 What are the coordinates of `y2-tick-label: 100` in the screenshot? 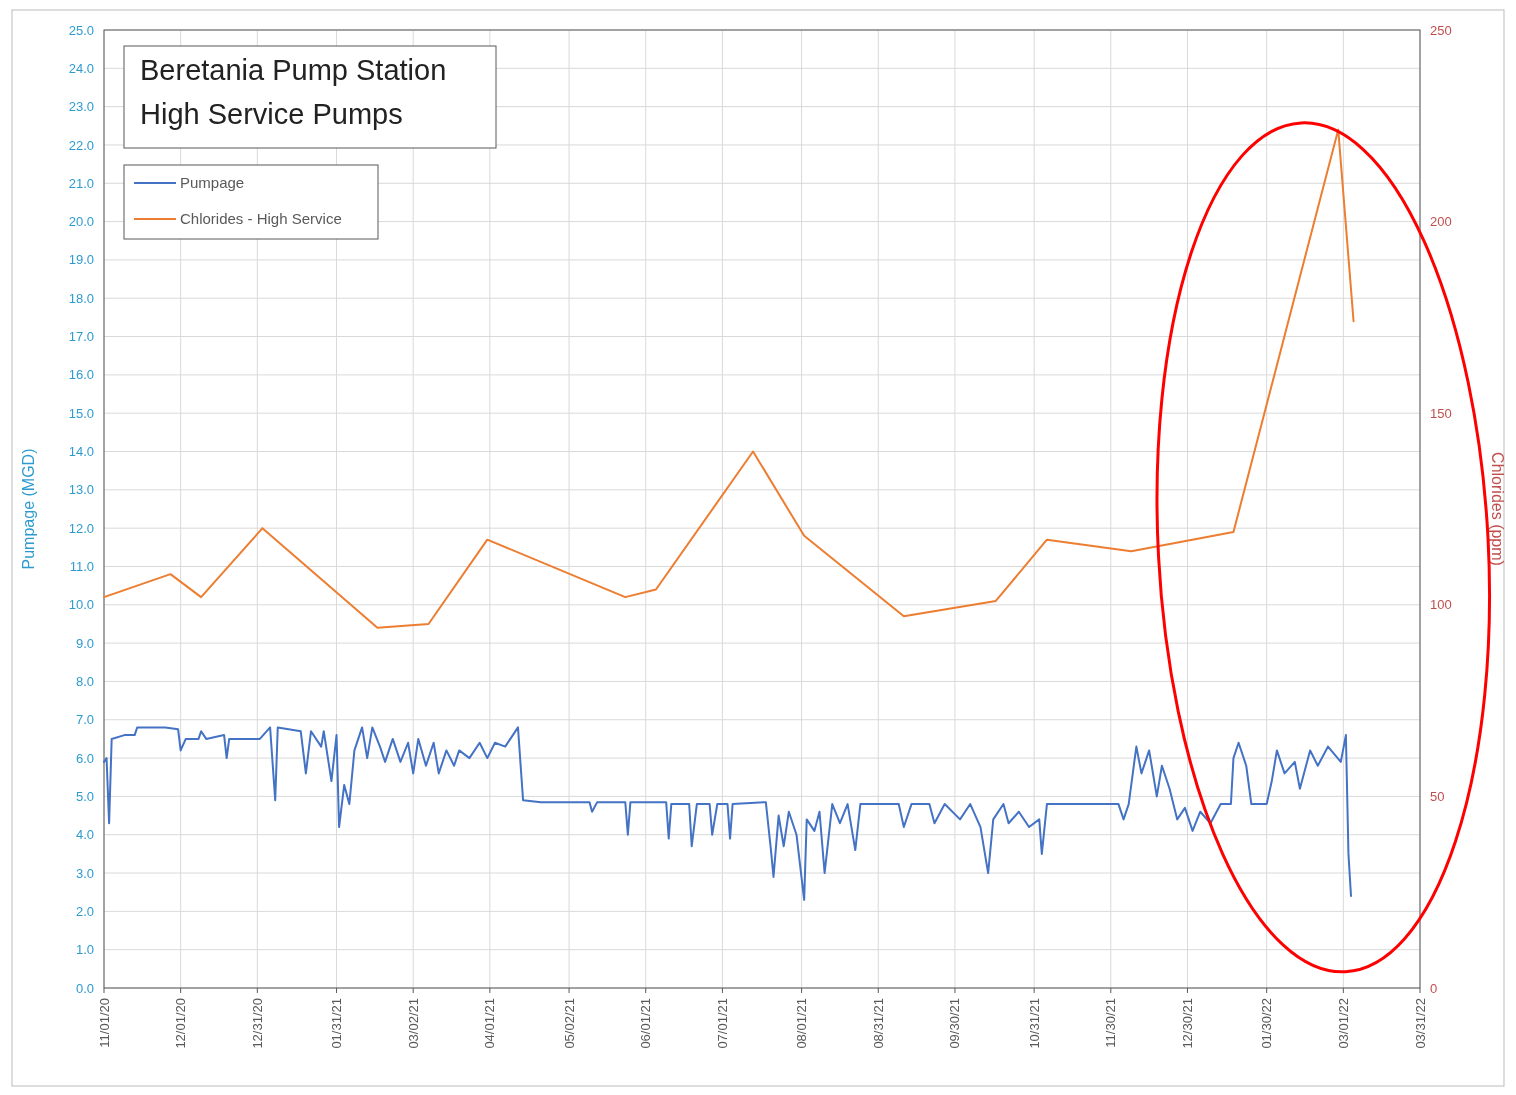 It's located at (1441, 605).